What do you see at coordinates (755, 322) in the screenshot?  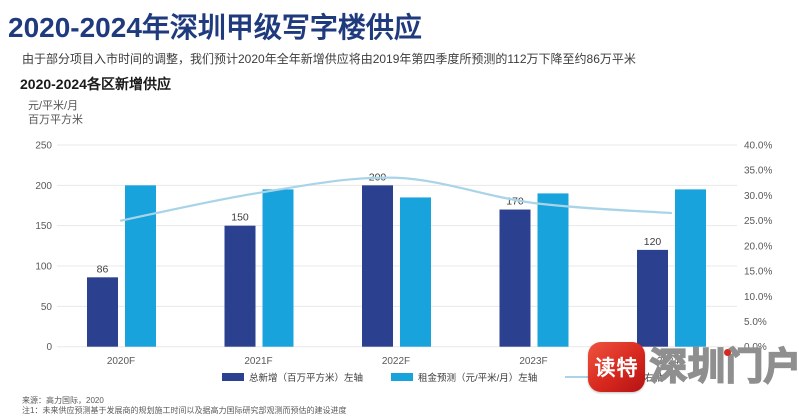 I see `right-axis-tick: 5.0%` at bounding box center [755, 322].